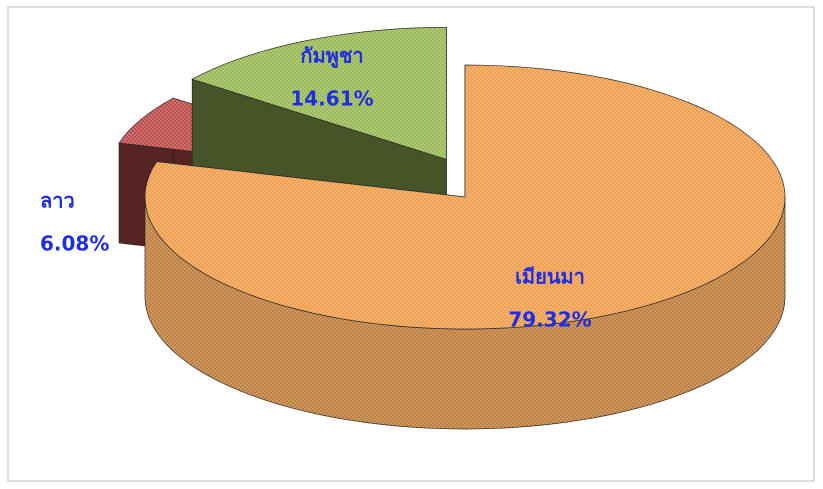  Describe the element at coordinates (74, 244) in the screenshot. I see `data-label-value: 6.08%` at that location.